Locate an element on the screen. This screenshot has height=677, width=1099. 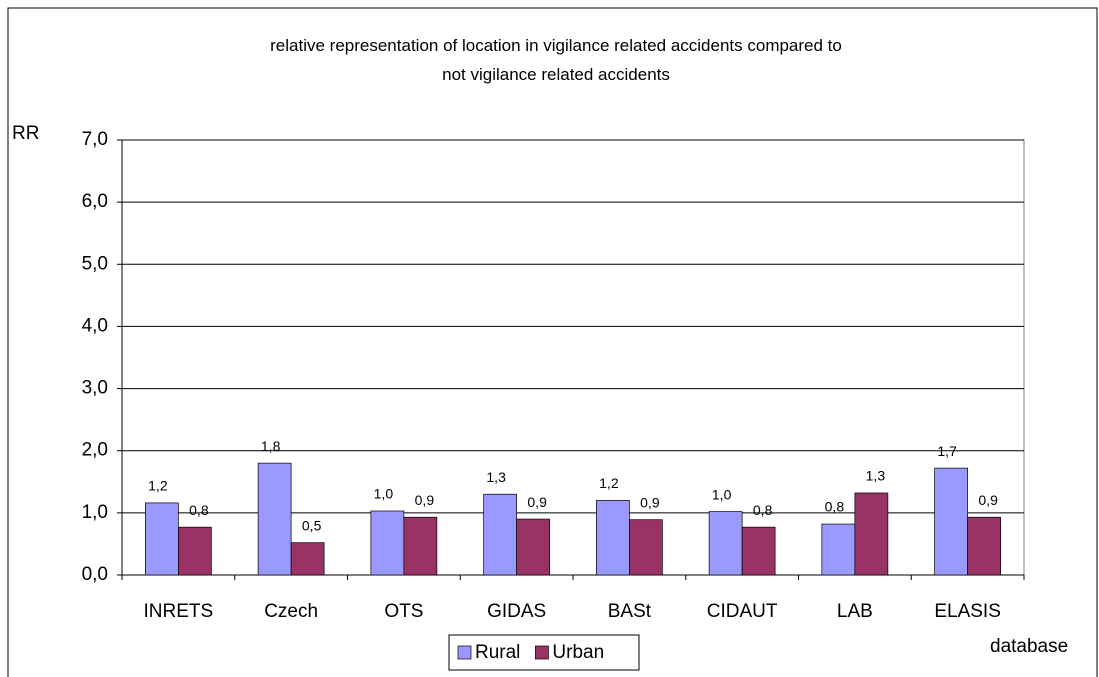
y-axis-label: RR is located at coordinates (25, 133).